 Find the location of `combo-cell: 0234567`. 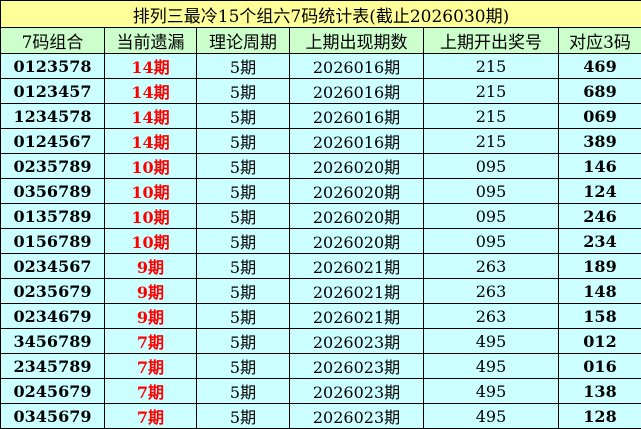

combo-cell: 0234567 is located at coordinates (53, 266).